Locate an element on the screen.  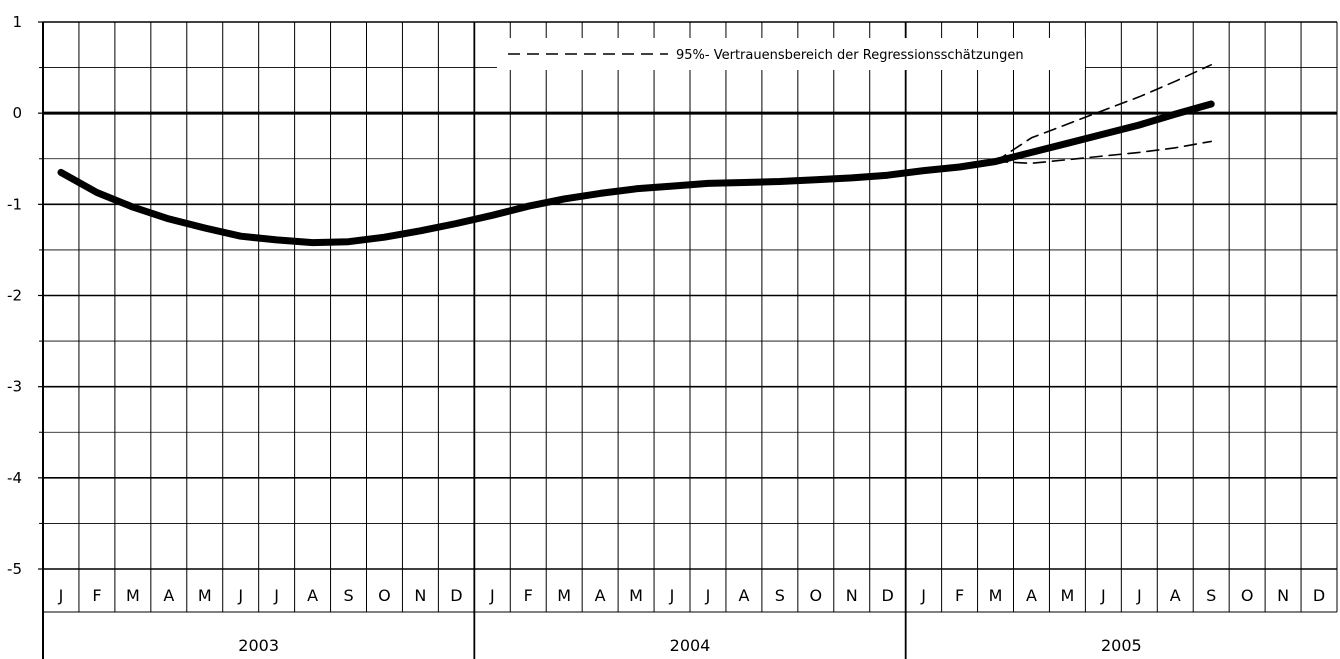
y-tick-label: -1 is located at coordinates (14, 204).